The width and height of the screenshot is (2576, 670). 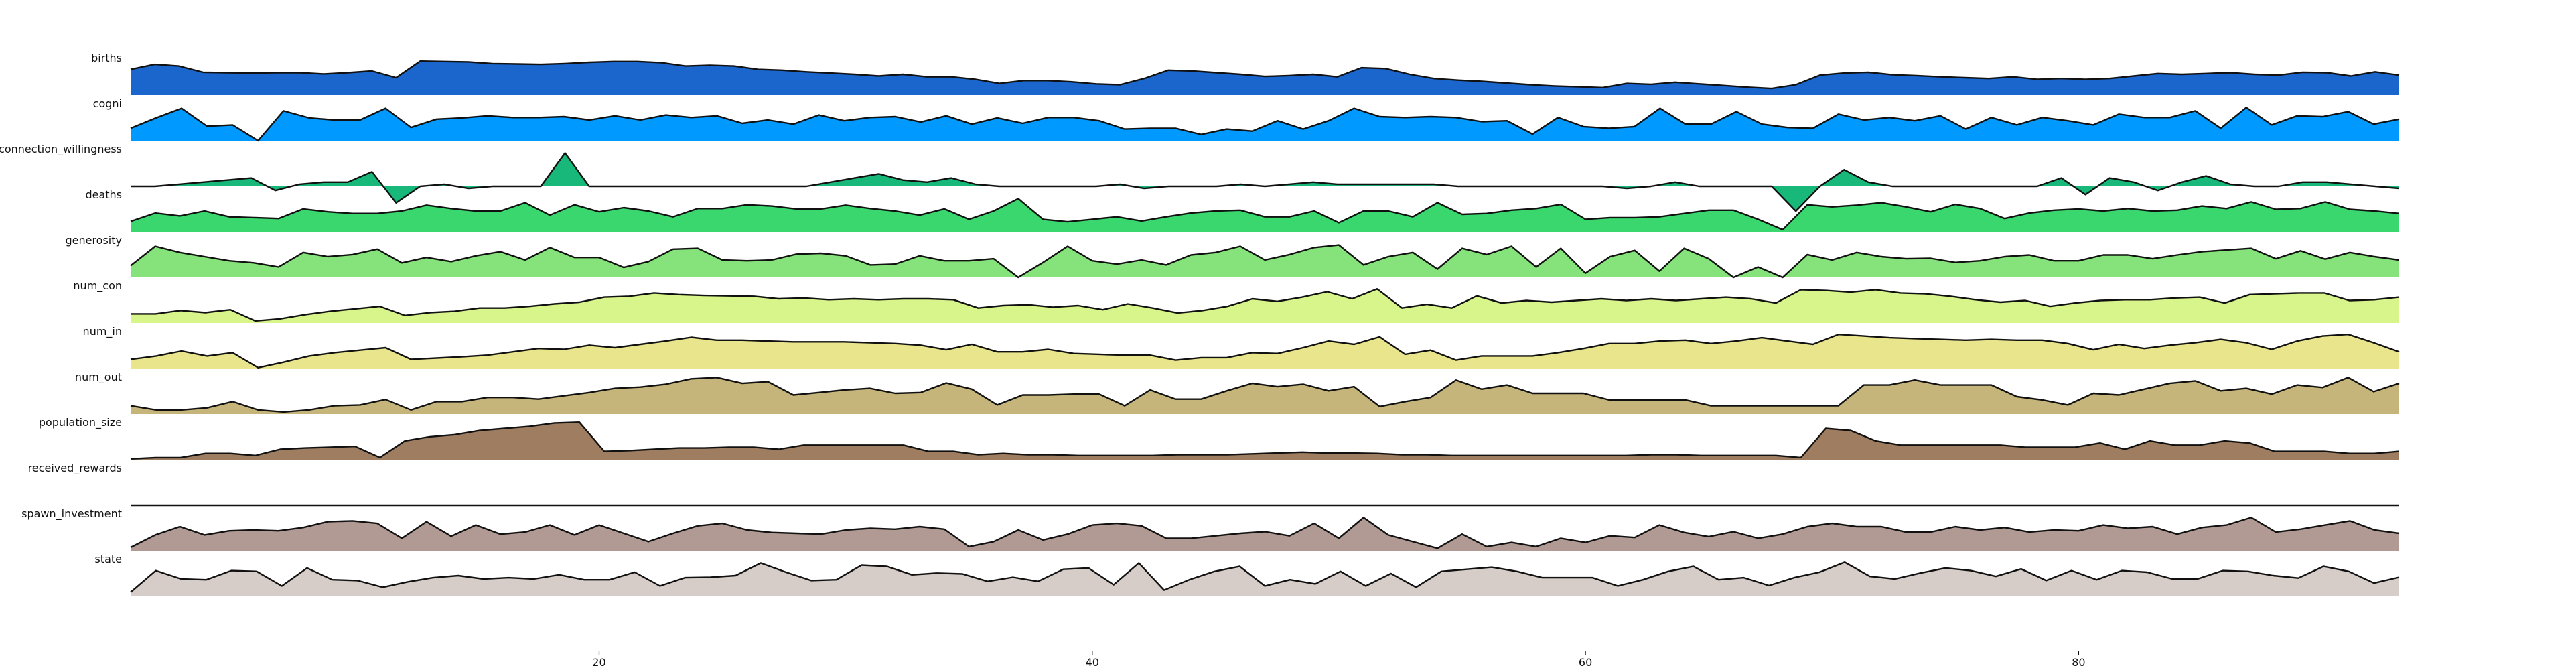 What do you see at coordinates (1213, 485) in the screenshot?
I see `ridge-received-rewards: received_rewards` at bounding box center [1213, 485].